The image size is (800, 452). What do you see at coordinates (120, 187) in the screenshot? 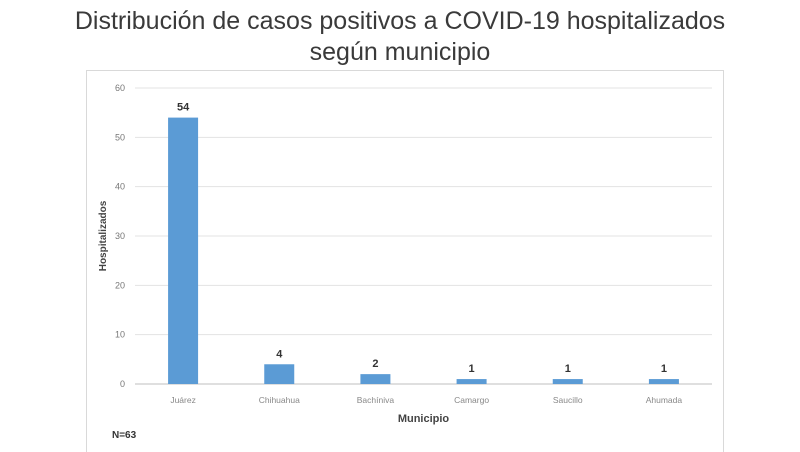
I see `y-tick-label: 40` at bounding box center [120, 187].